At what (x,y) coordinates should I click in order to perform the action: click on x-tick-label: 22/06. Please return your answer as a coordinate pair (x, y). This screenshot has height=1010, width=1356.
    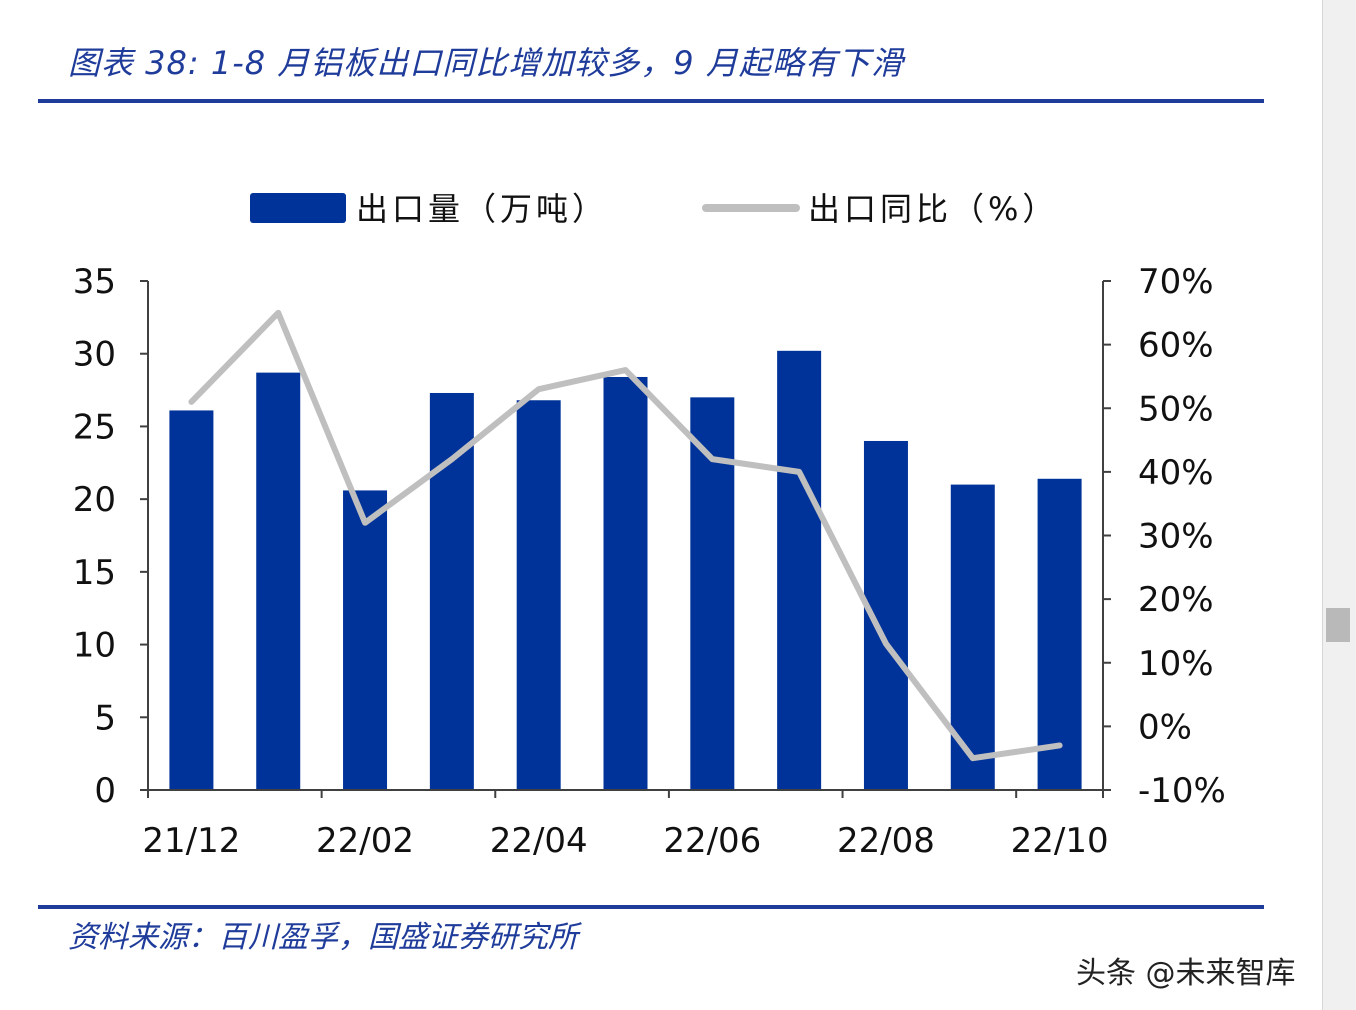
    Looking at the image, I should click on (712, 841).